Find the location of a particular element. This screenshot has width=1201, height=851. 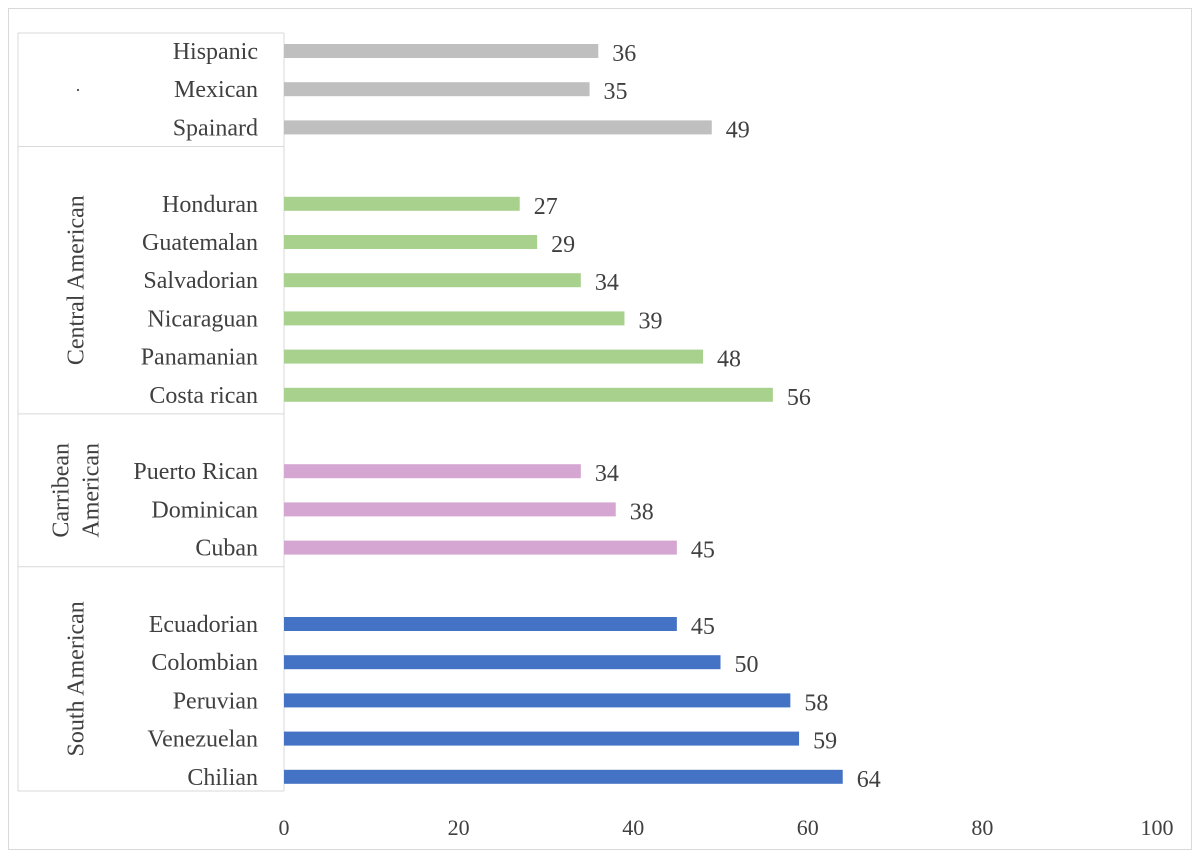

bar-venezuelan is located at coordinates (542, 738).